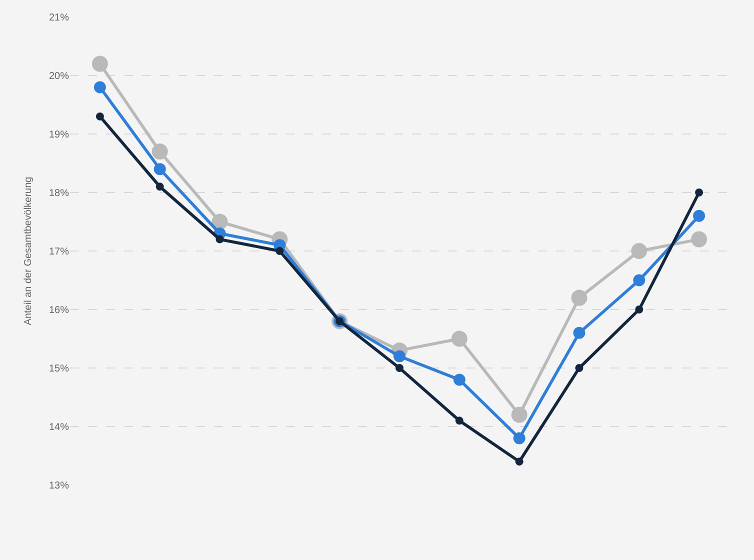  I want to click on y-axis-title: Anteil an der Gesamtbevölkerung, so click(28, 251).